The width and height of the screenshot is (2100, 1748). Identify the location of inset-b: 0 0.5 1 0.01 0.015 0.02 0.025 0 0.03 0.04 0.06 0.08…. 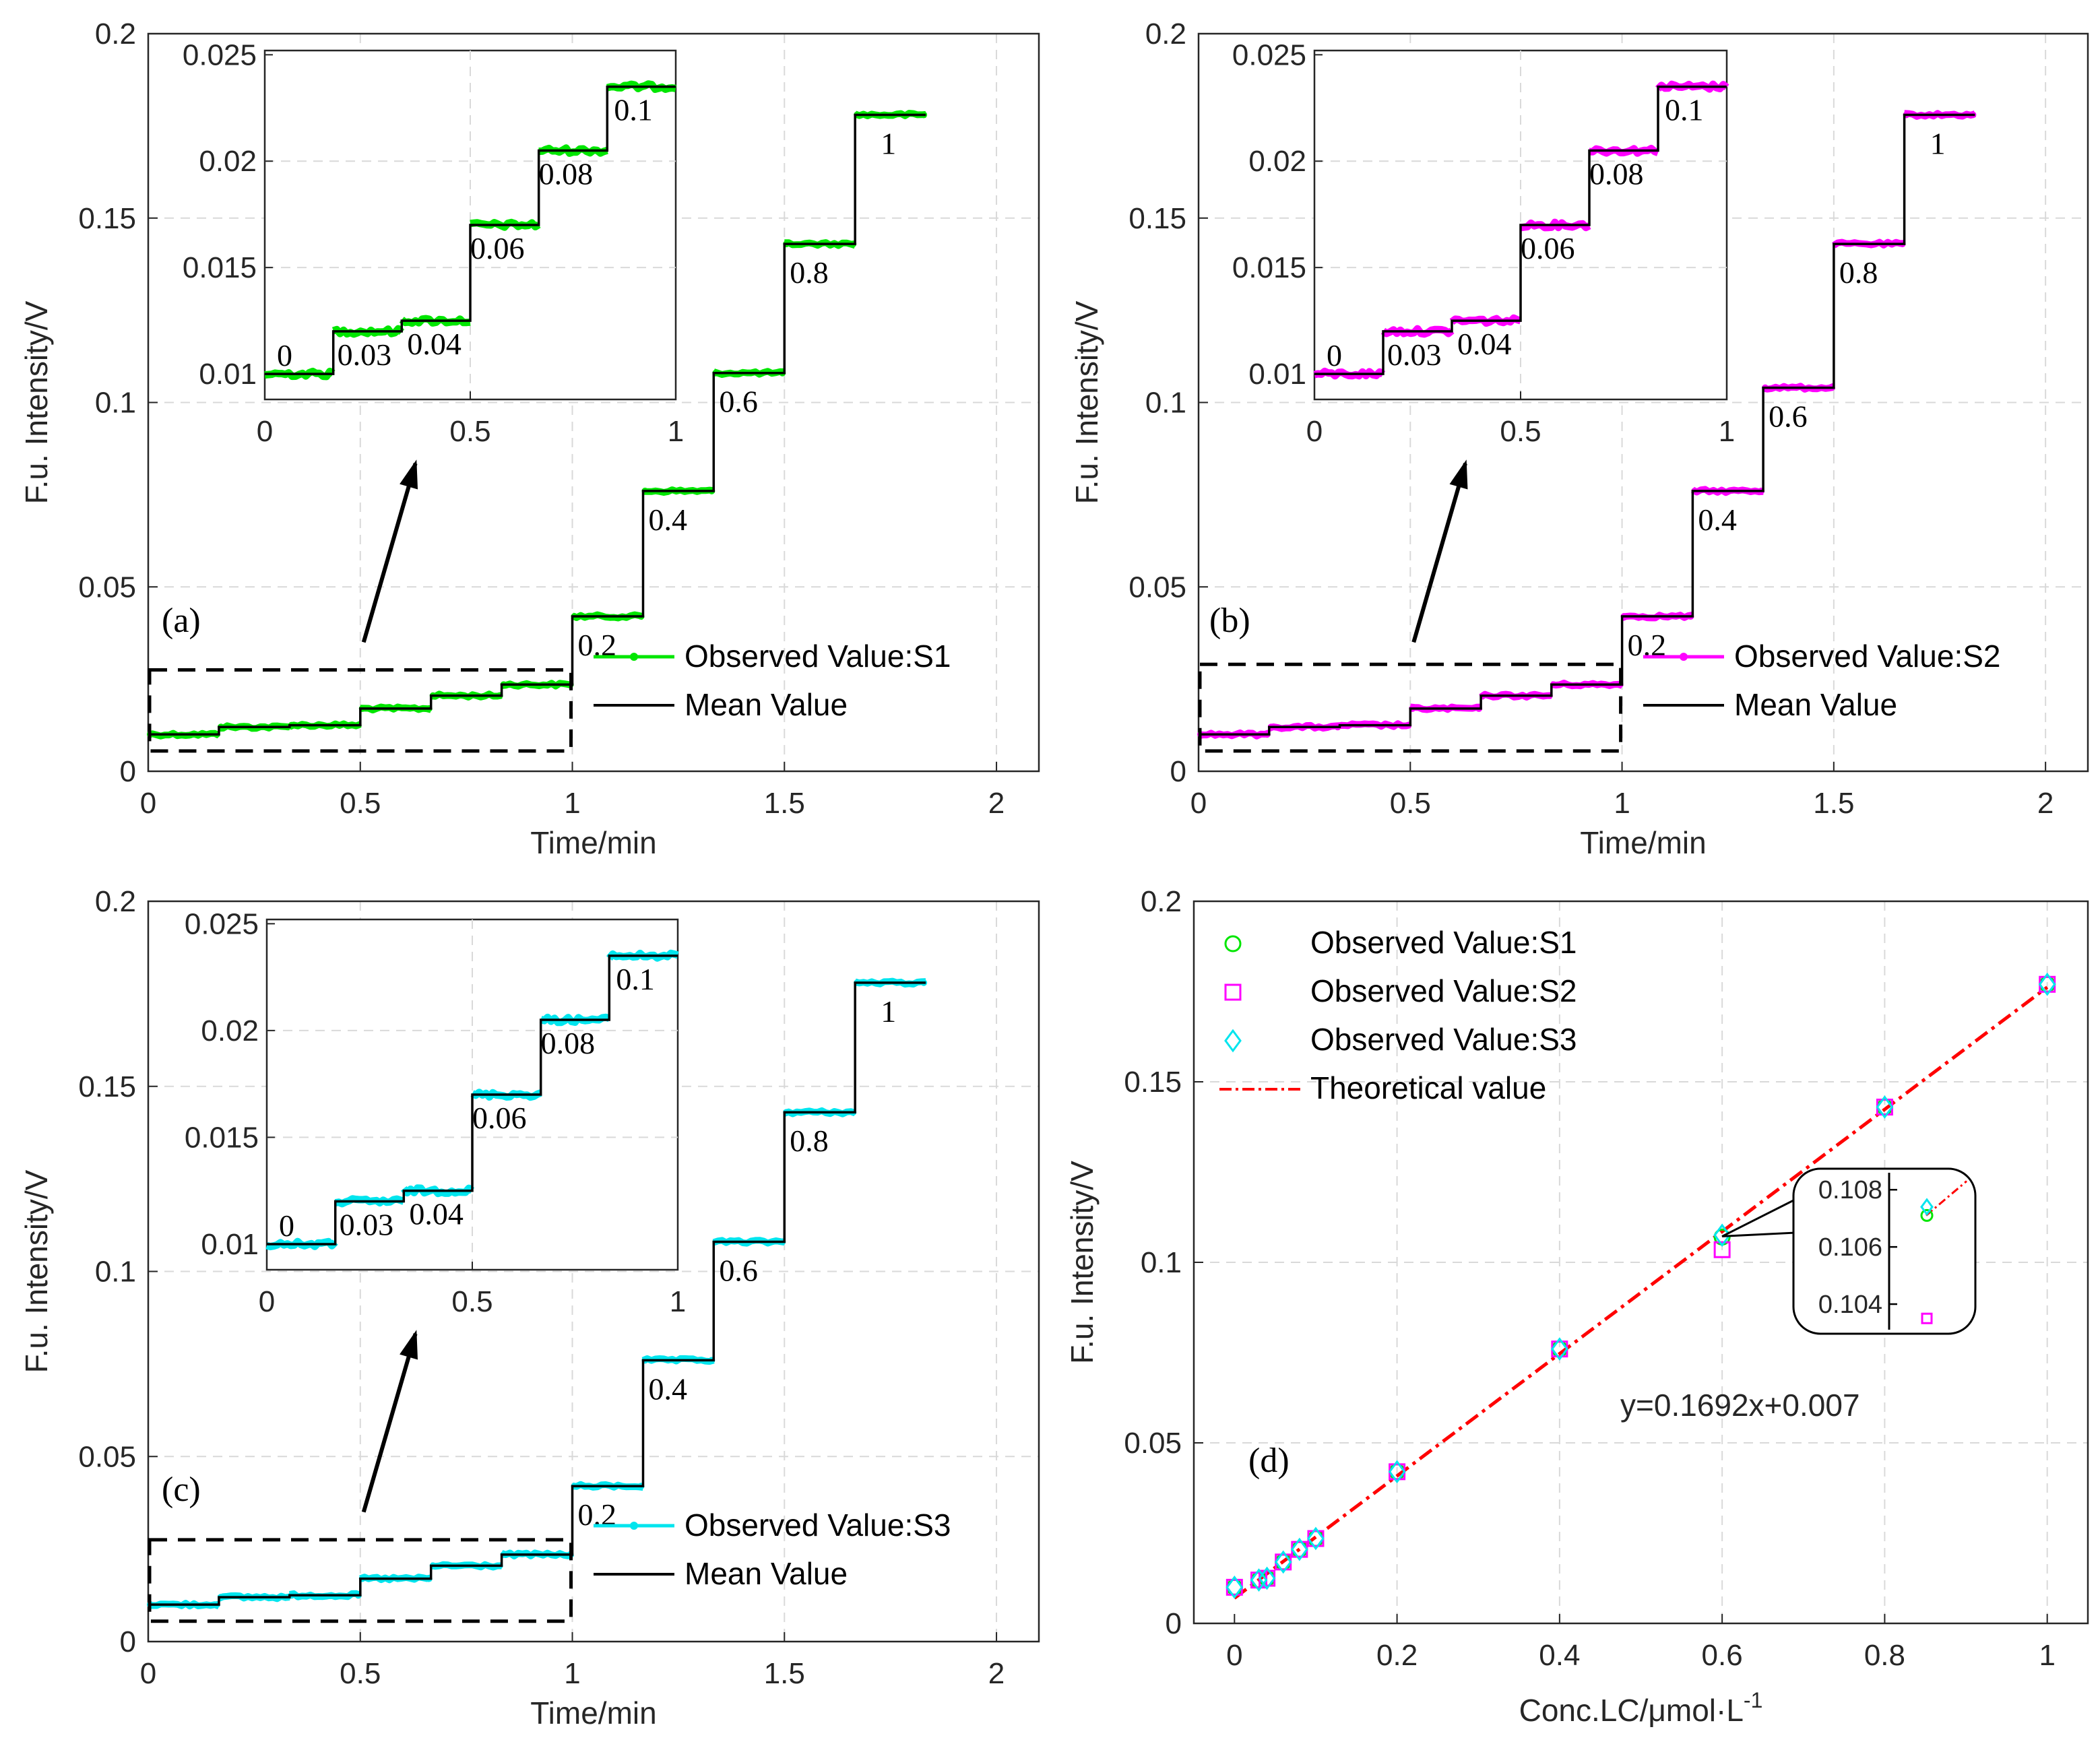
(1483, 243).